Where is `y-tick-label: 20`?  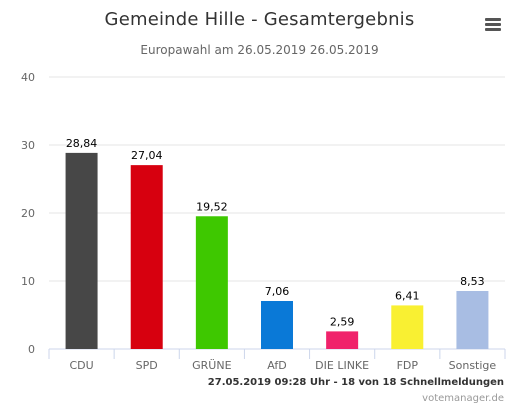
y-tick-label: 20 is located at coordinates (28, 213).